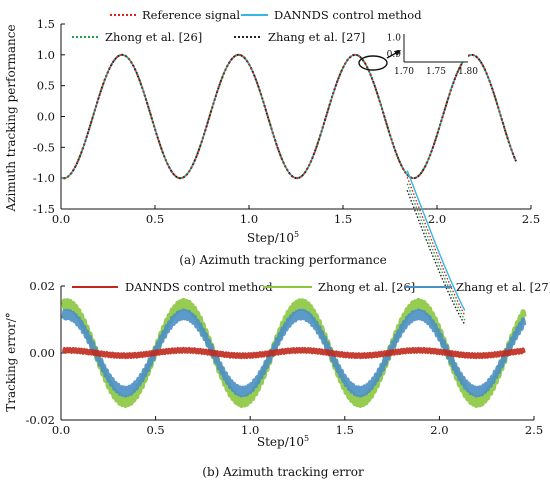  I want to click on inset-y-tick-label: 0.9, so click(394, 55).